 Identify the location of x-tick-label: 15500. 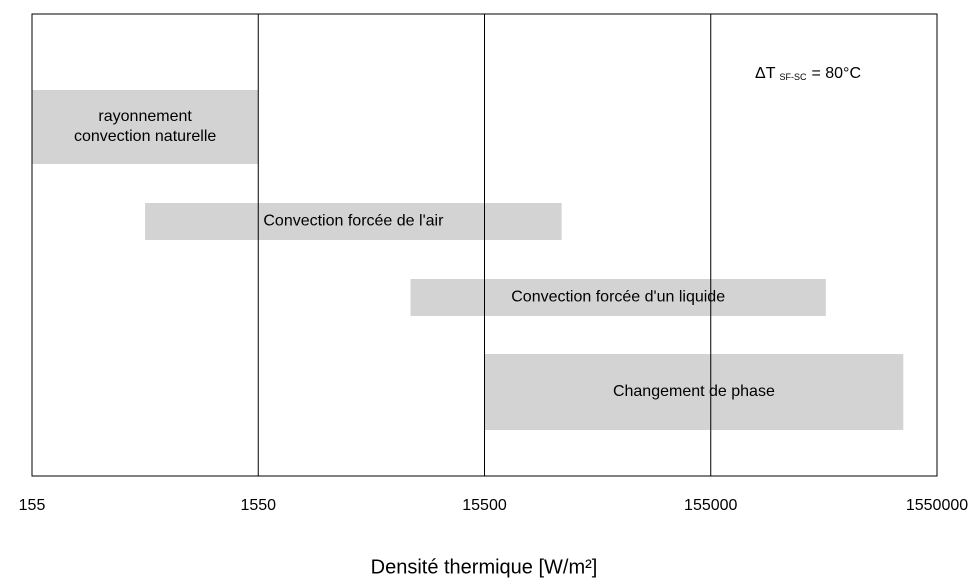
(484, 505).